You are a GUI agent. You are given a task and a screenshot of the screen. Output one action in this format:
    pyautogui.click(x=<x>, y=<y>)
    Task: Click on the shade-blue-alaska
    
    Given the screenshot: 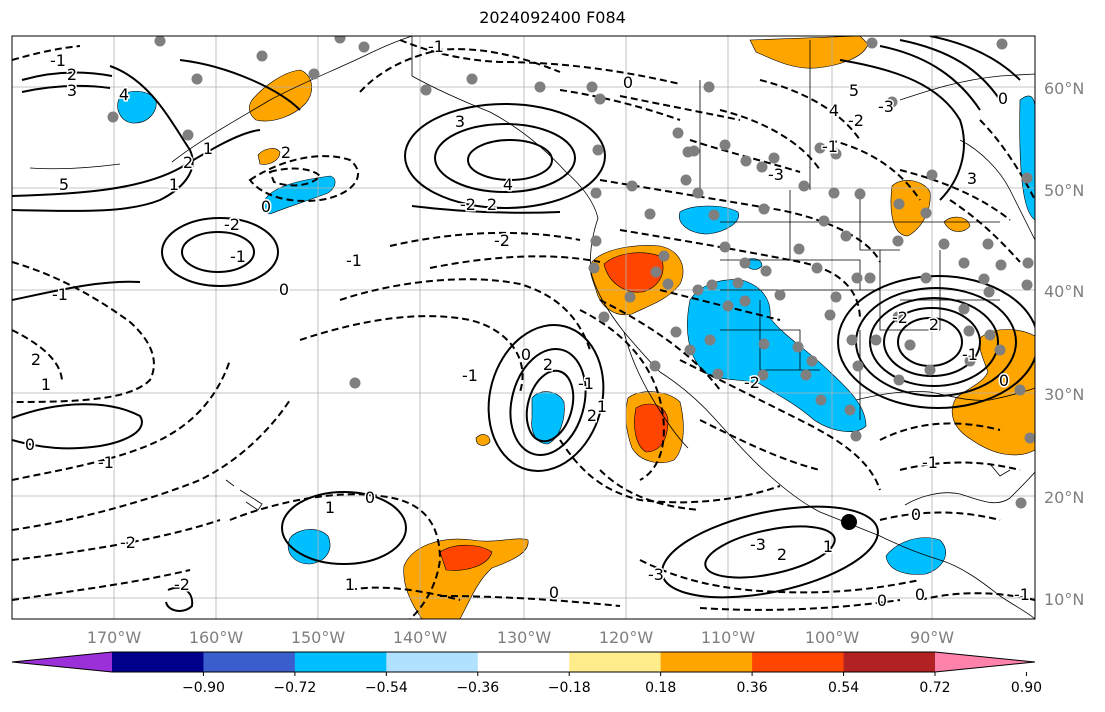 What is the action you would take?
    pyautogui.click(x=137, y=107)
    